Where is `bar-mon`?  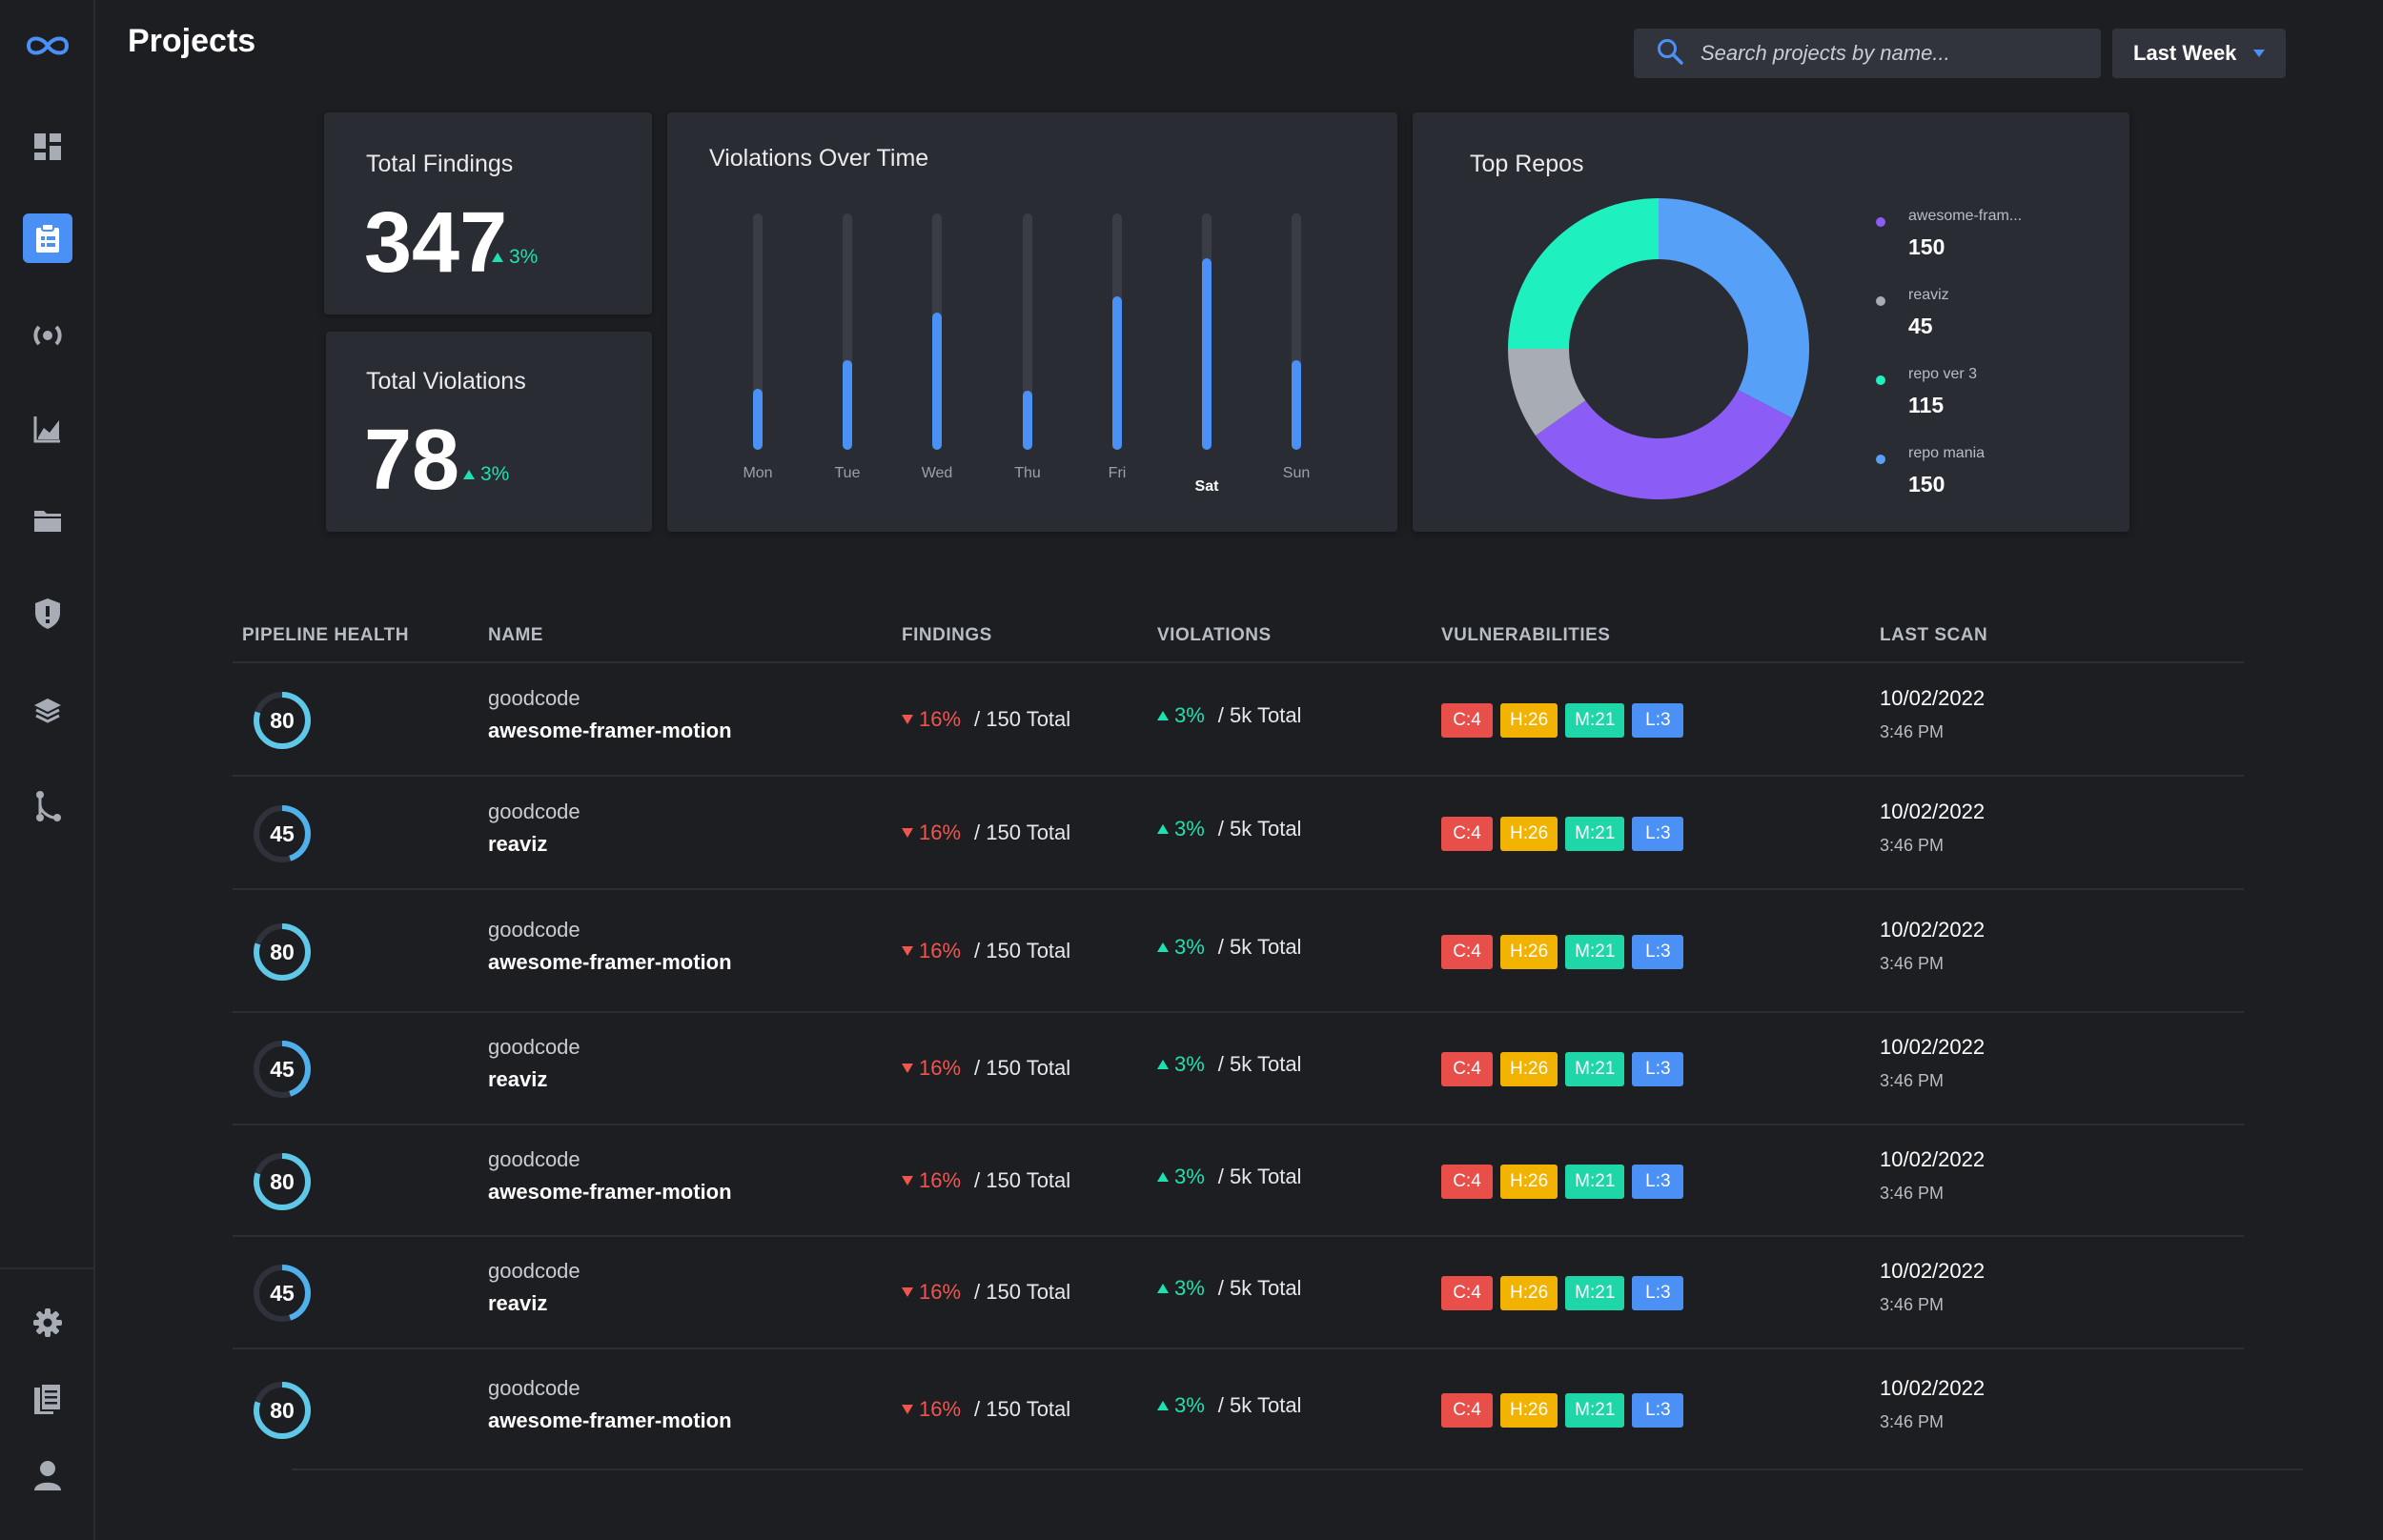 bar-mon is located at coordinates (758, 419).